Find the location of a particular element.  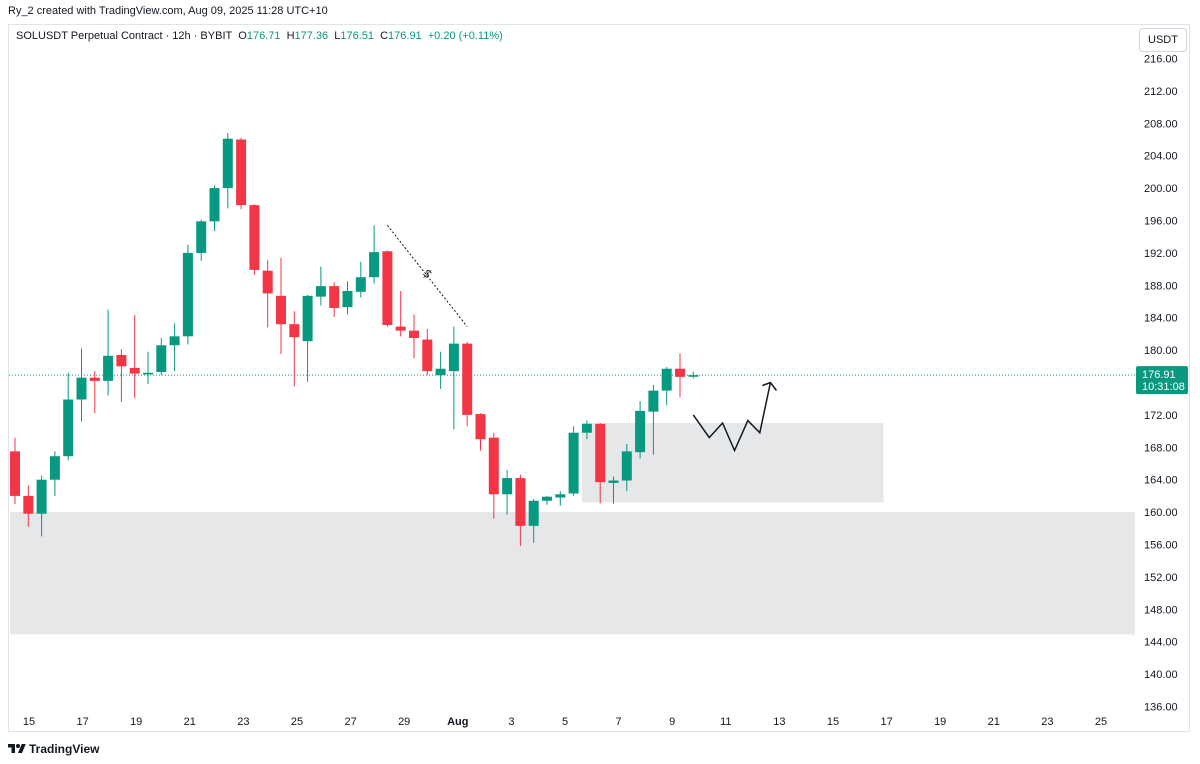

open-label: O is located at coordinates (242, 36).